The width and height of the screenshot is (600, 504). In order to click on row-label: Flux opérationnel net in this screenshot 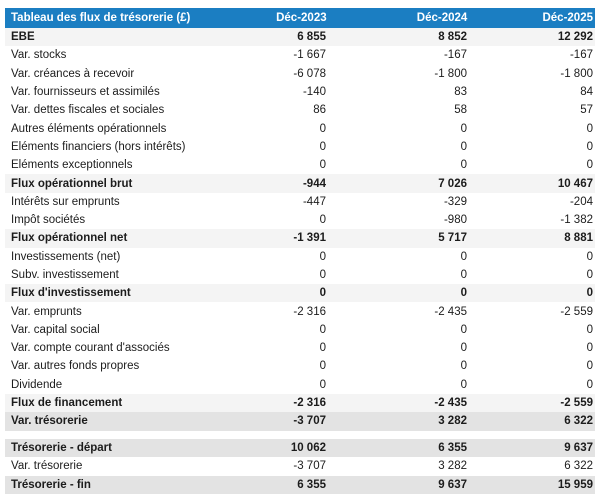, I will do `click(69, 238)`.